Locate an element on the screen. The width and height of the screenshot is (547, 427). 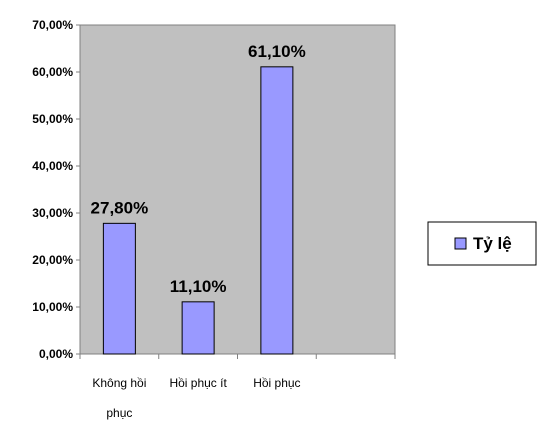
y-tick-label: 40,00% is located at coordinates (52, 166).